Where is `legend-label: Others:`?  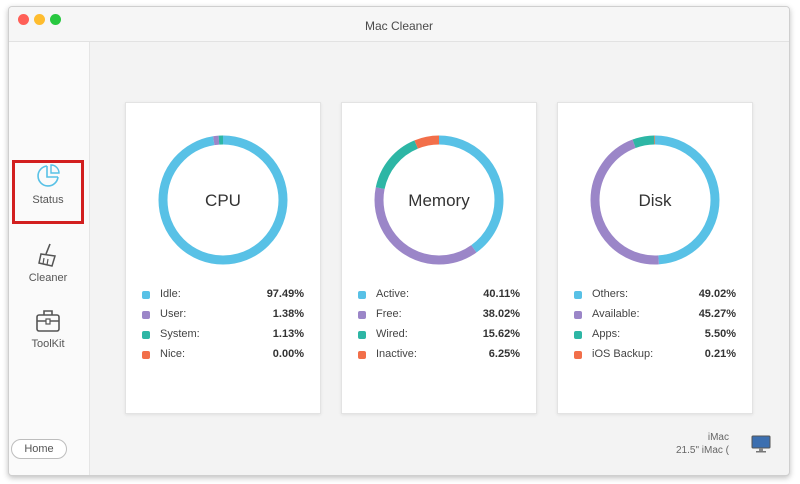
legend-label: Others: is located at coordinates (610, 294).